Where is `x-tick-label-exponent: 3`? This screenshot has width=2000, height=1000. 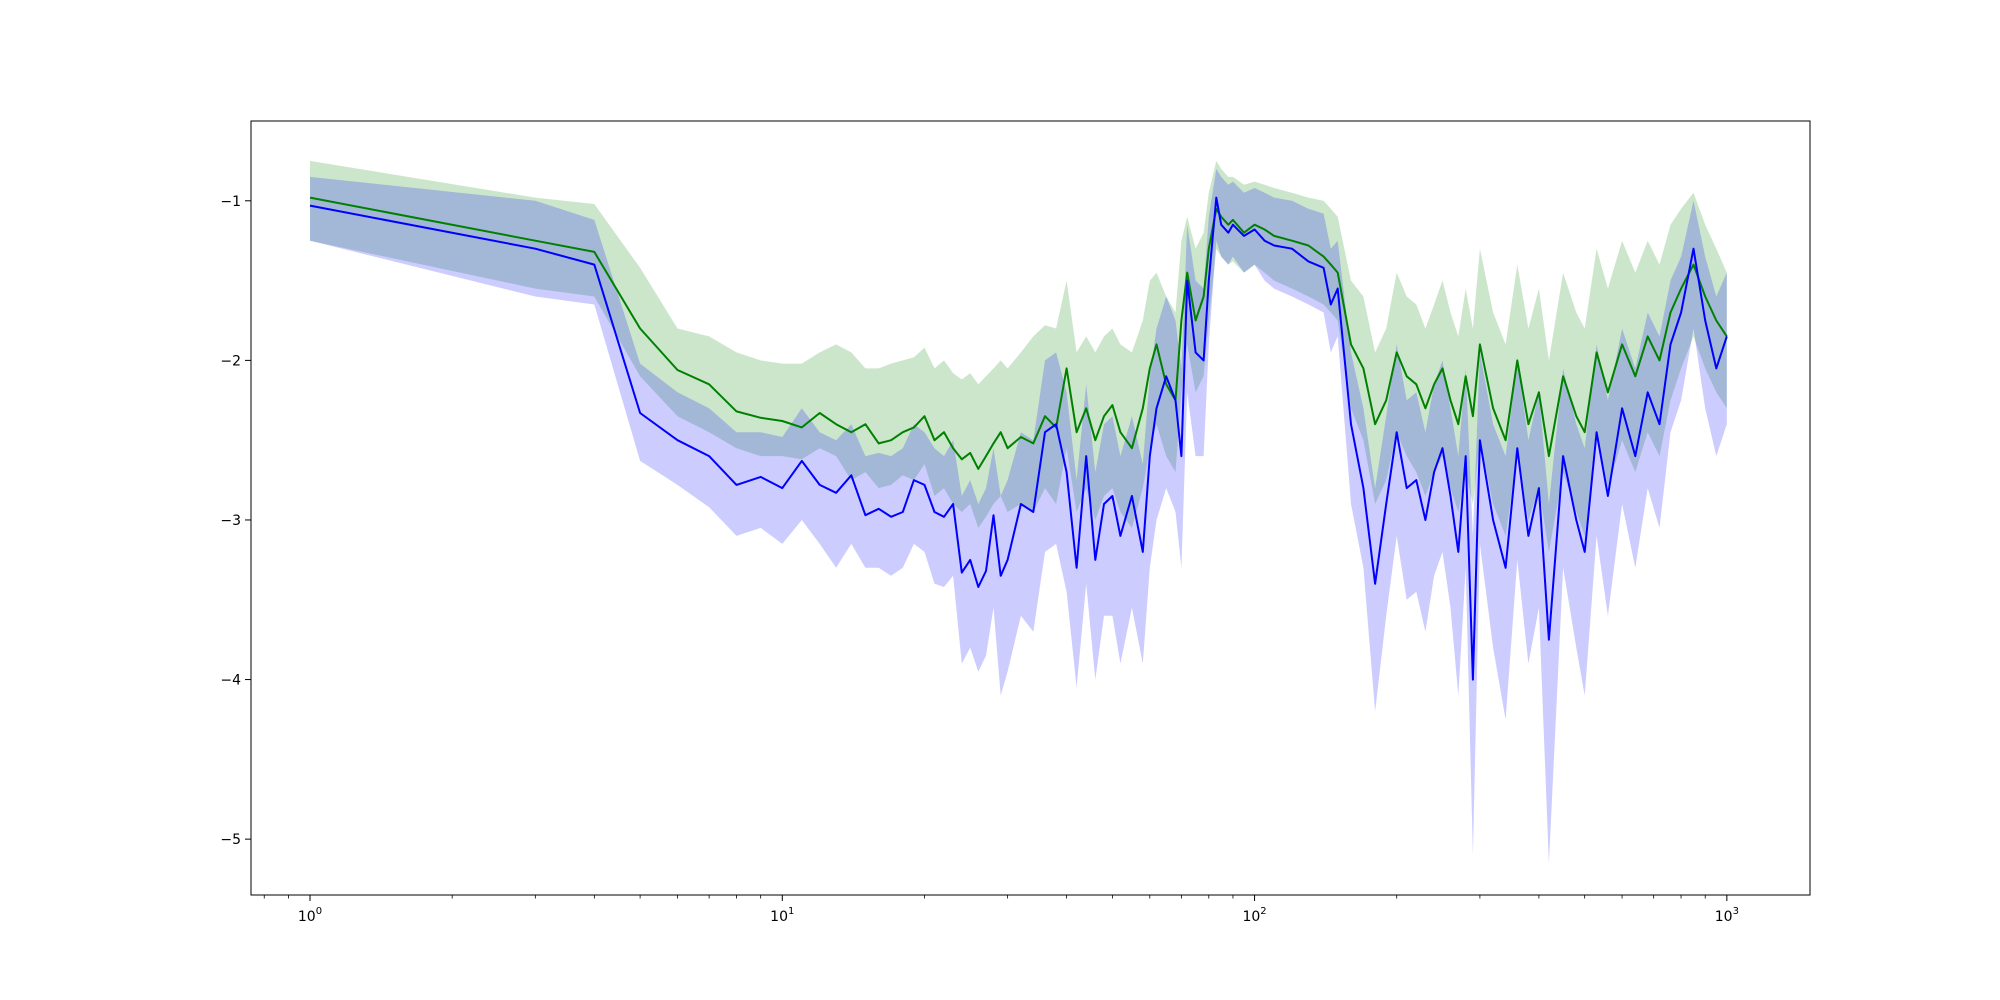
x-tick-label-exponent: 3 is located at coordinates (1736, 911).